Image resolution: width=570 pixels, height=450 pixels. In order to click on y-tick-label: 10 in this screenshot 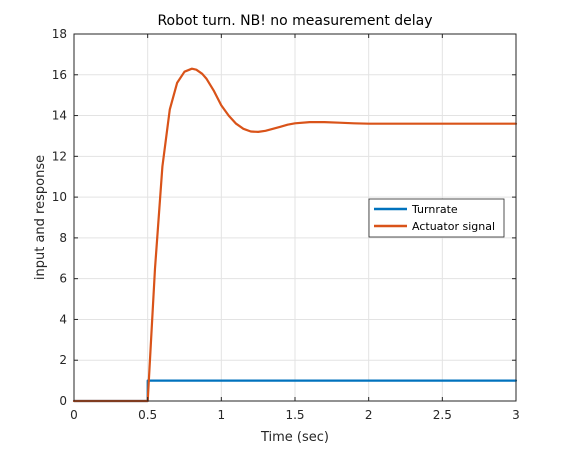, I will do `click(59, 197)`.